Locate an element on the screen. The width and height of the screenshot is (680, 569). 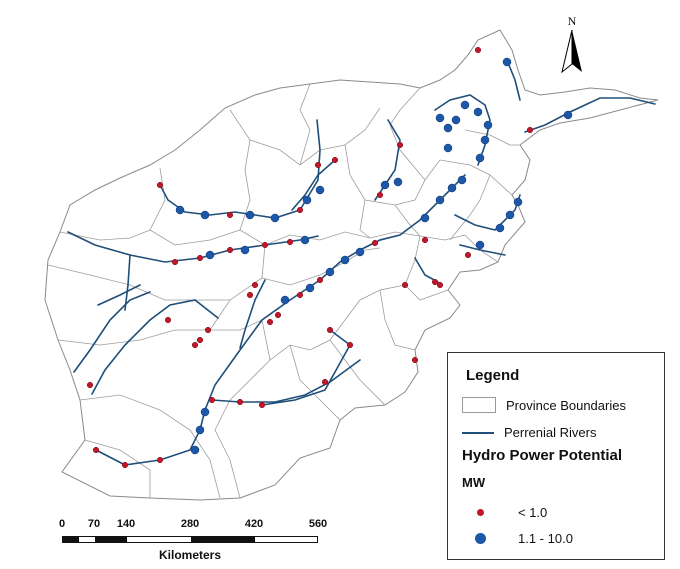
scale-tick: 0 is located at coordinates (62, 524).